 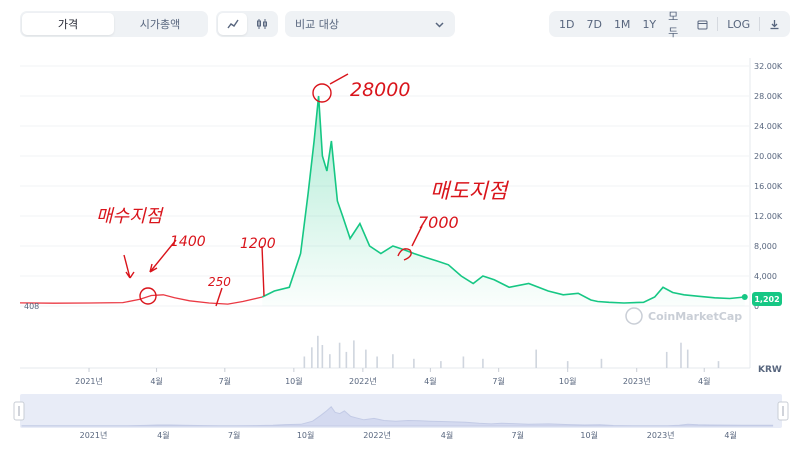 I want to click on x-axis: 2021년 4월 7월 10월 2022년 4월 7월 10월 2023년 4월, so click(x=392, y=377).